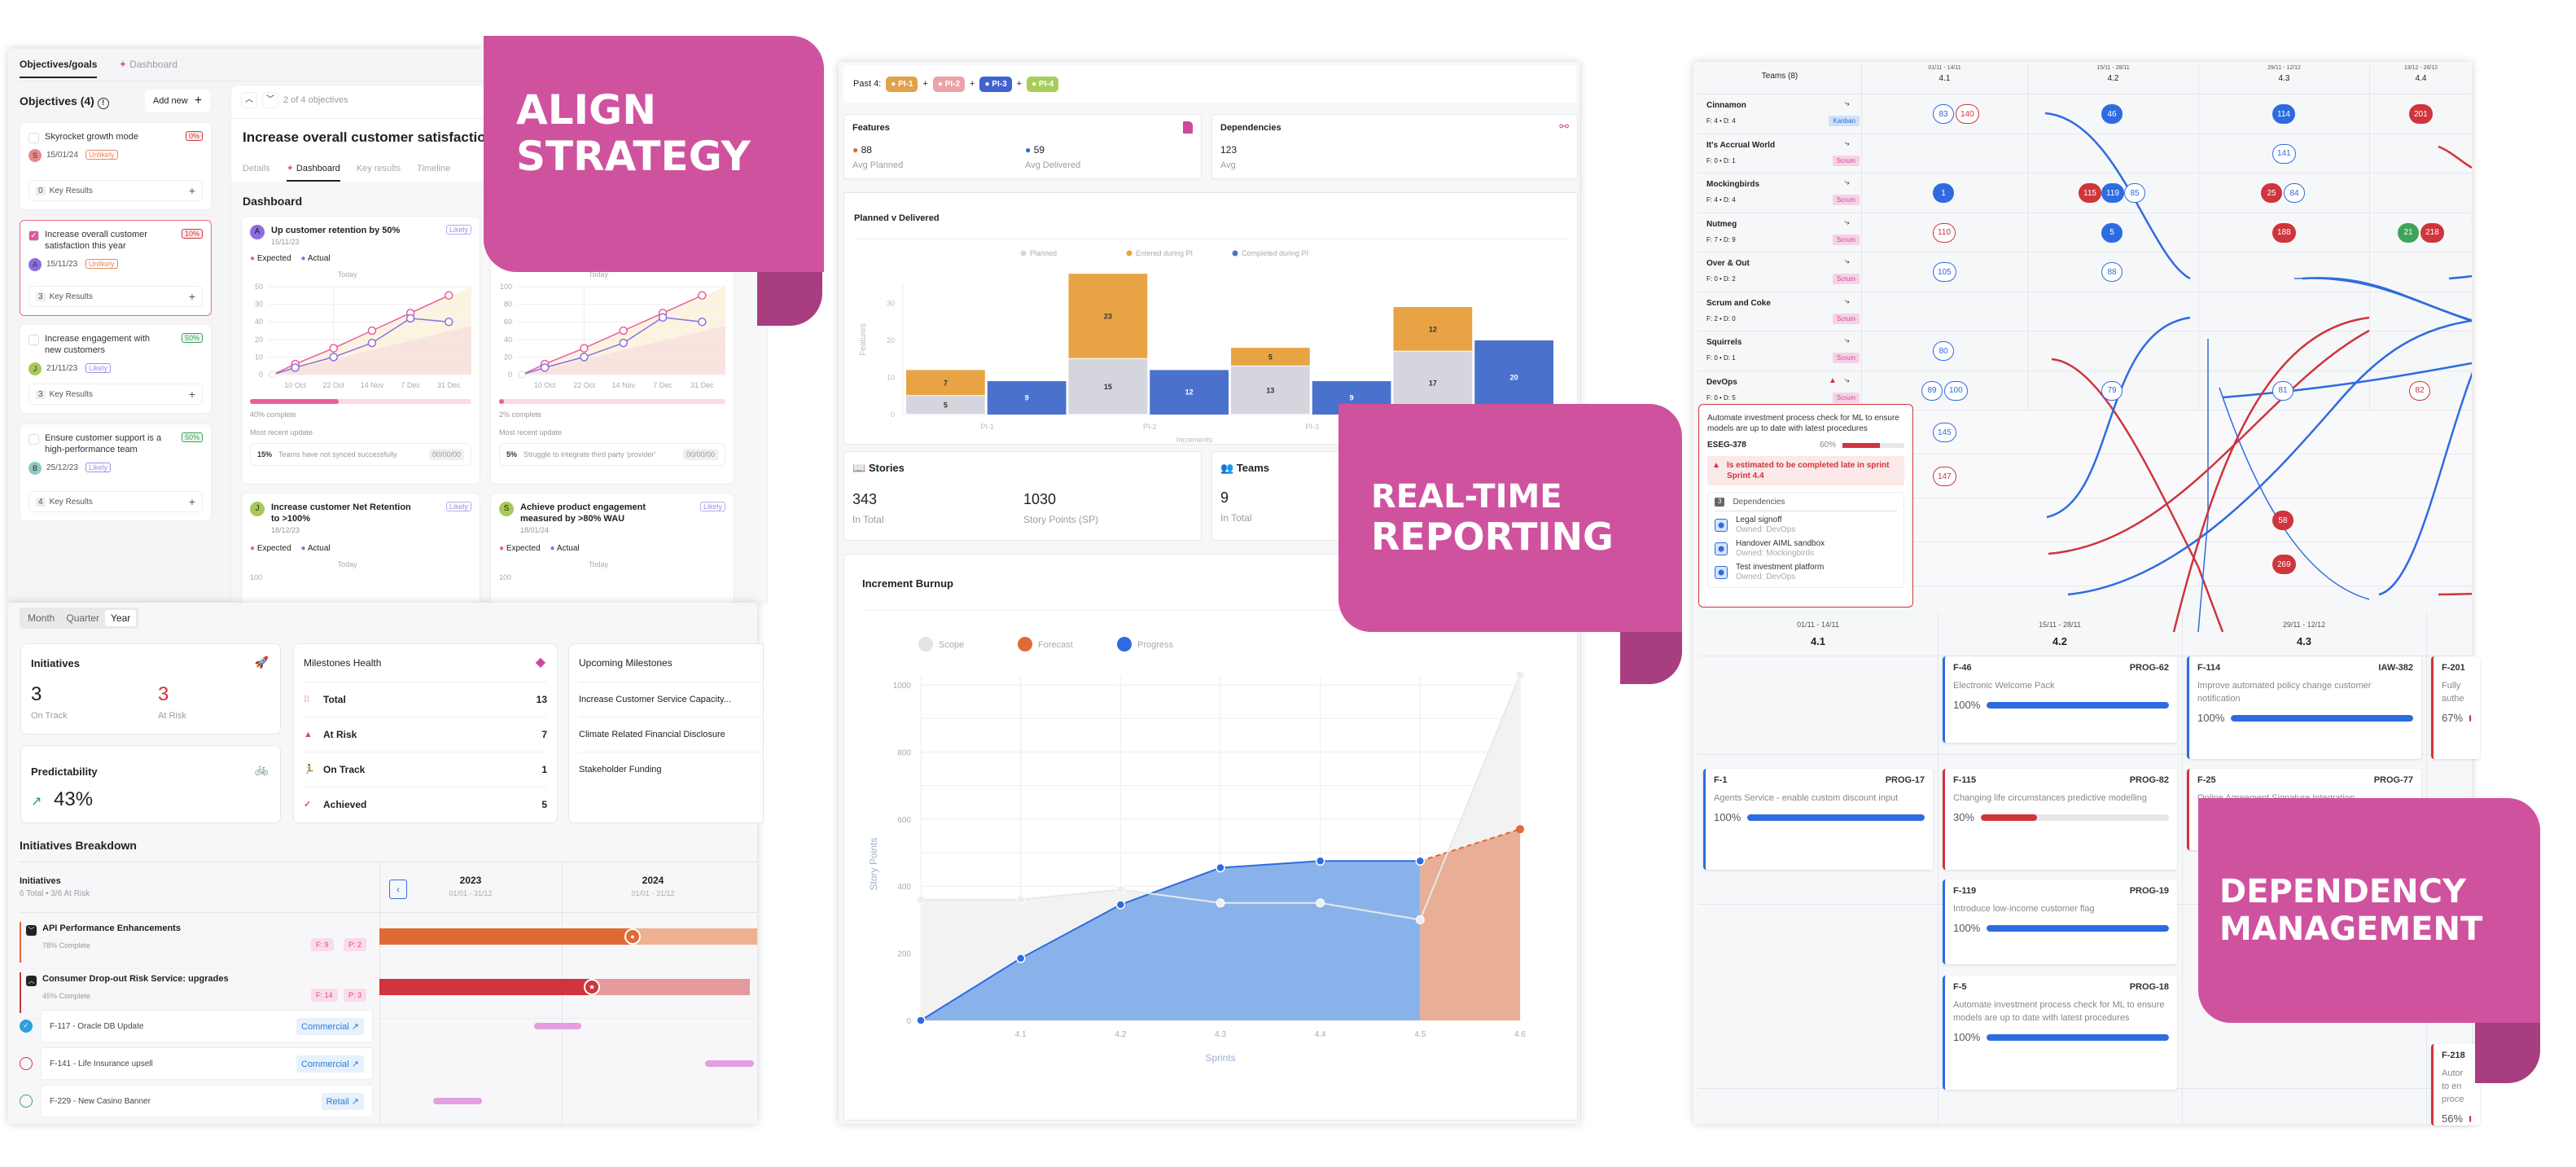 This screenshot has width=2576, height=1167. What do you see at coordinates (1944, 432) in the screenshot?
I see `dependency-node: 145` at bounding box center [1944, 432].